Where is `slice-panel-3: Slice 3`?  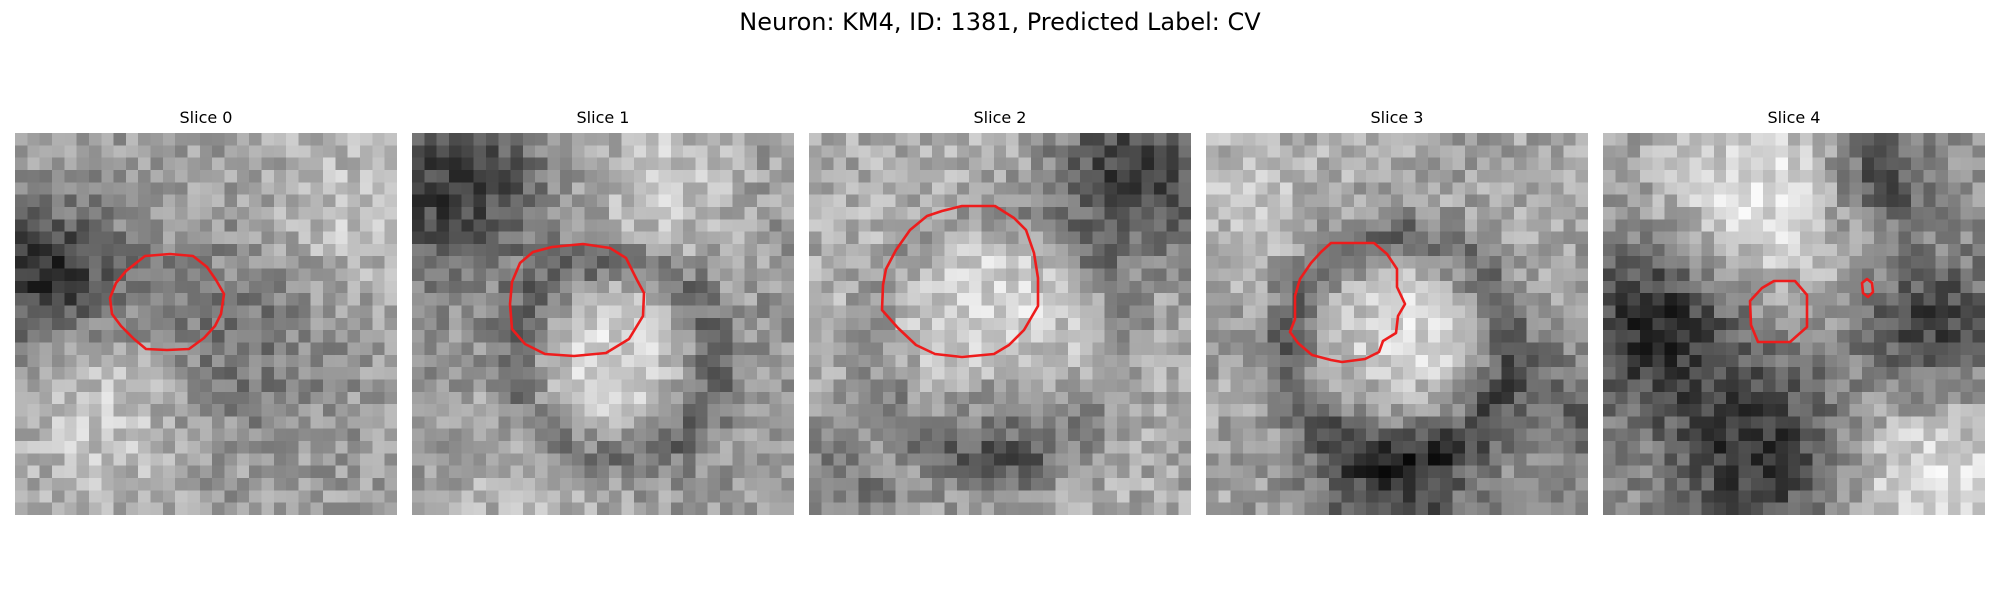 slice-panel-3: Slice 3 is located at coordinates (1397, 311).